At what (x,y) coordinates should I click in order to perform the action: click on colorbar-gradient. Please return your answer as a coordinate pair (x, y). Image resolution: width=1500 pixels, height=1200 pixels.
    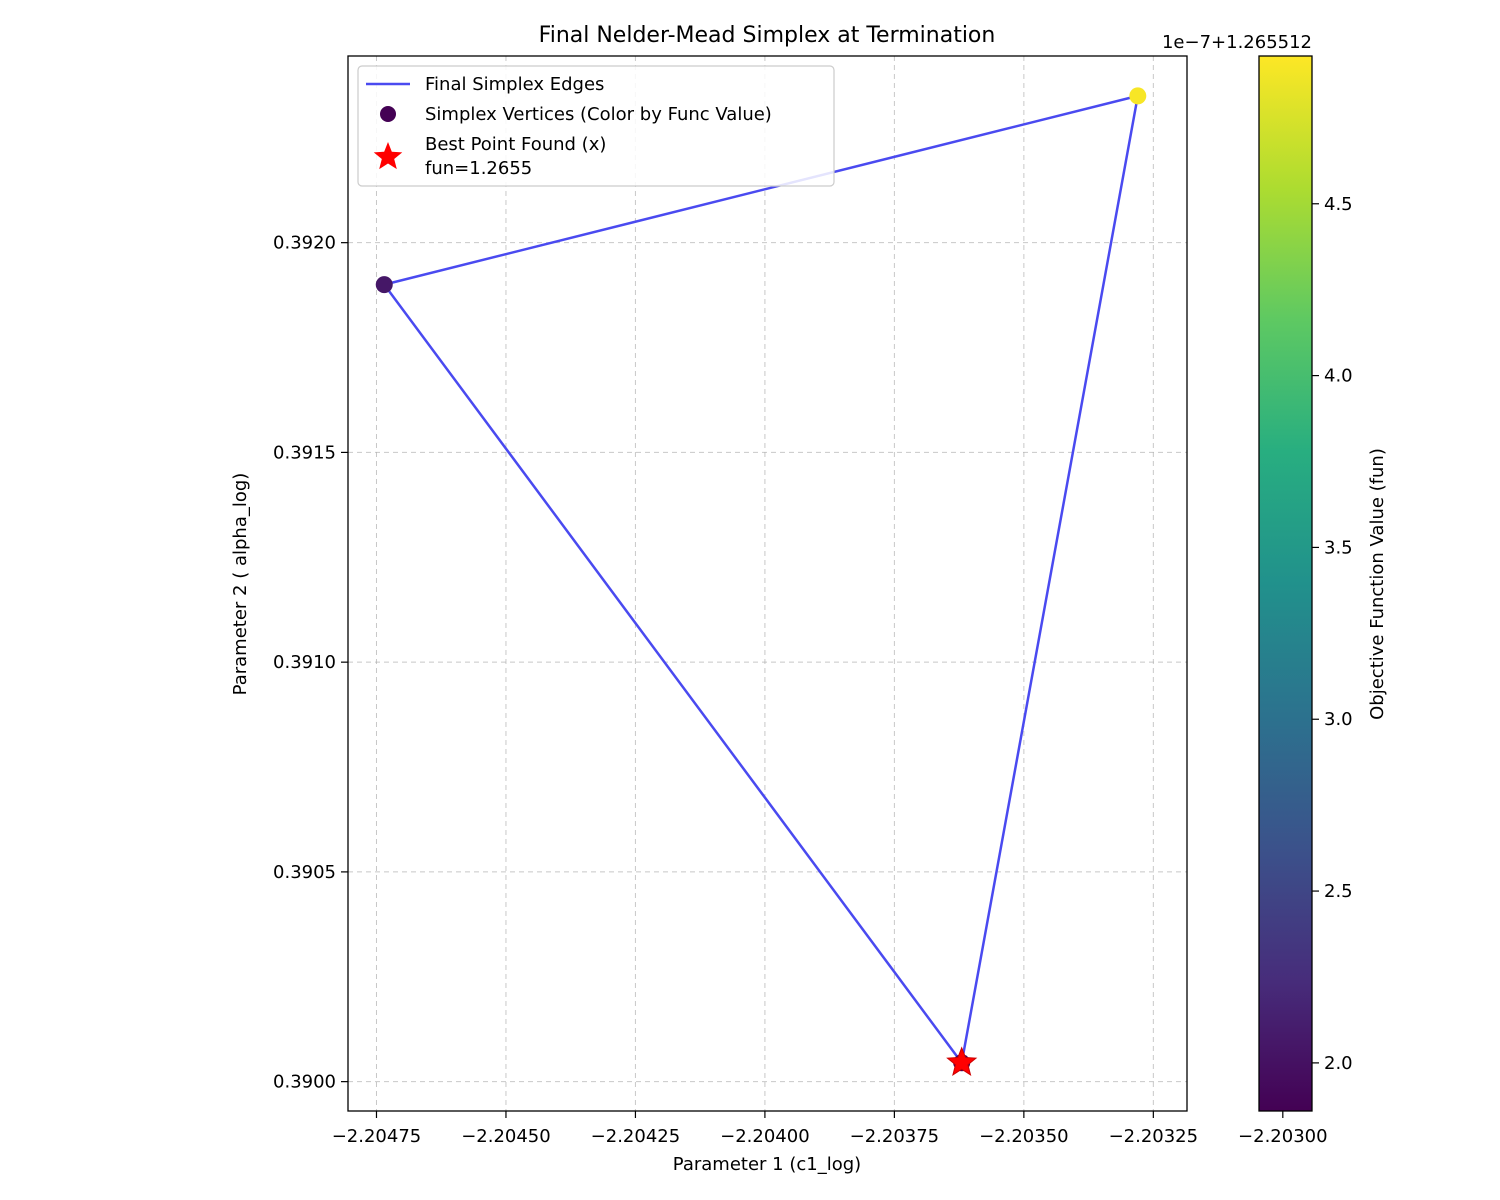
    Looking at the image, I should click on (1285, 583).